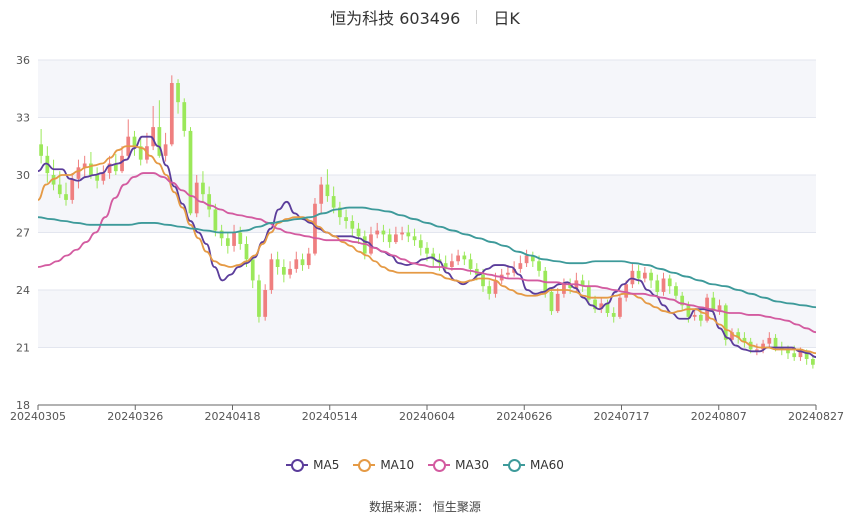 The height and width of the screenshot is (517, 850). Describe the element at coordinates (622, 416) in the screenshot. I see `x-tick-label: 20240717` at that location.